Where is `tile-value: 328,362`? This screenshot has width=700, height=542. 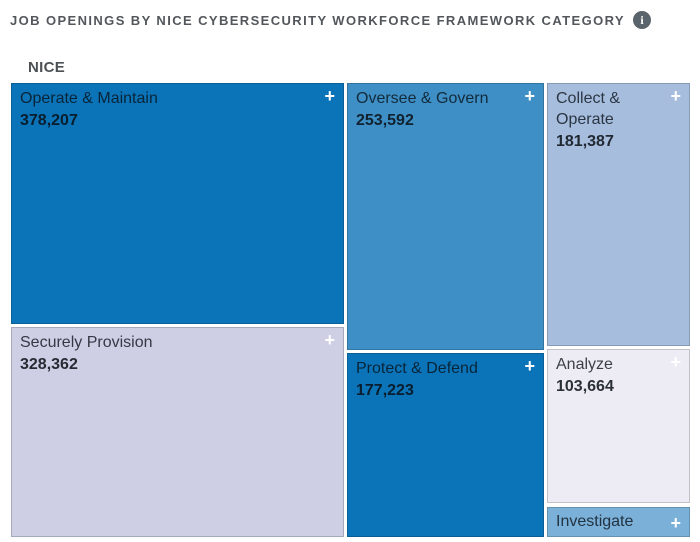 tile-value: 328,362 is located at coordinates (49, 364).